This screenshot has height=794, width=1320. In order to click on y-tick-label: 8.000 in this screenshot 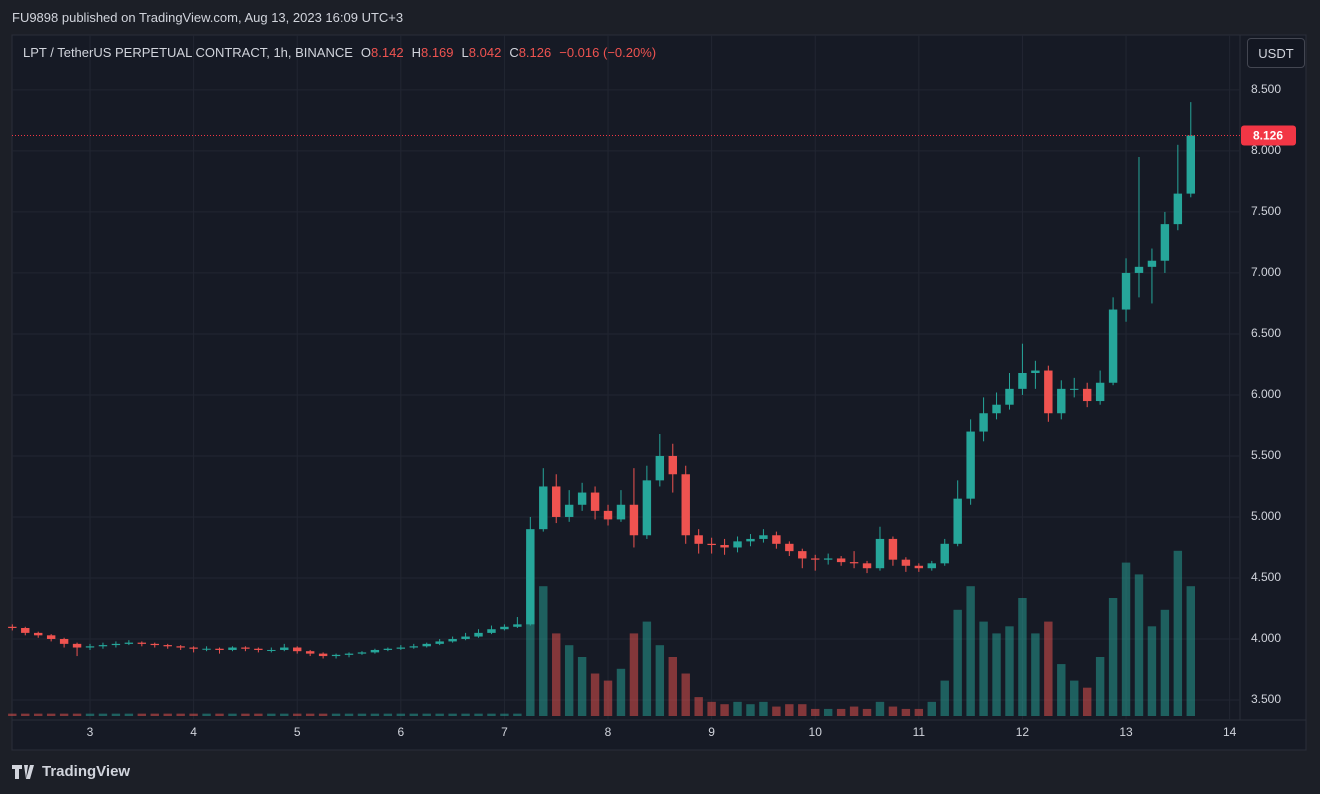, I will do `click(1266, 150)`.